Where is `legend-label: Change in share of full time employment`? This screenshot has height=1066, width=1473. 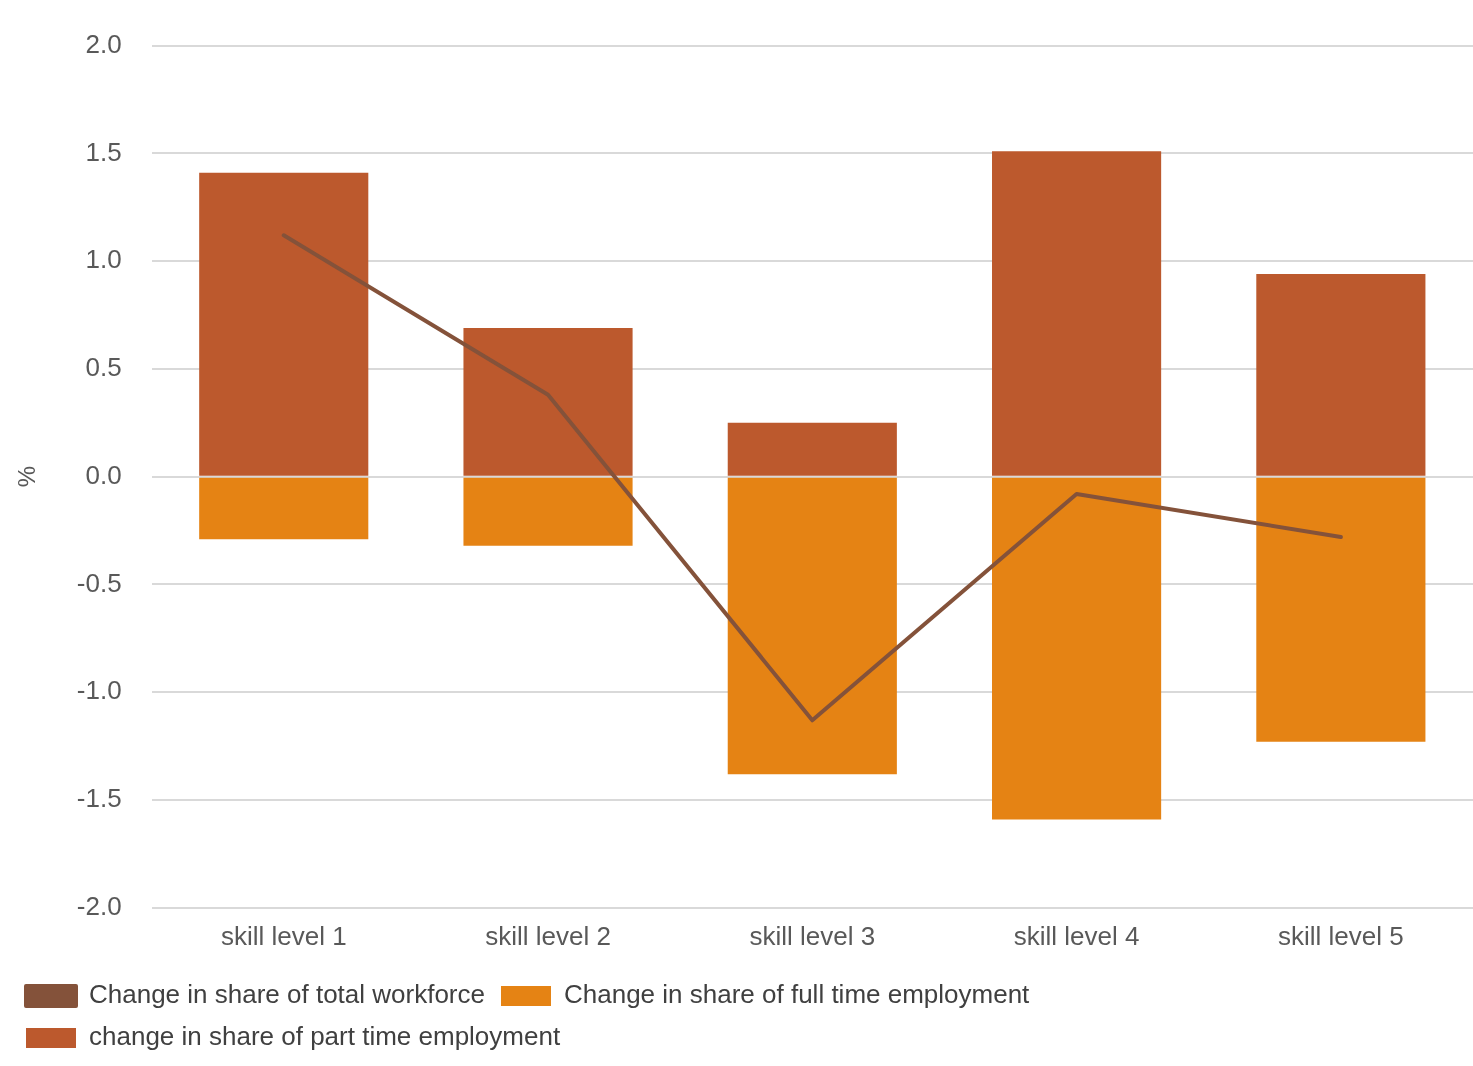 legend-label: Change in share of full time employment is located at coordinates (797, 994).